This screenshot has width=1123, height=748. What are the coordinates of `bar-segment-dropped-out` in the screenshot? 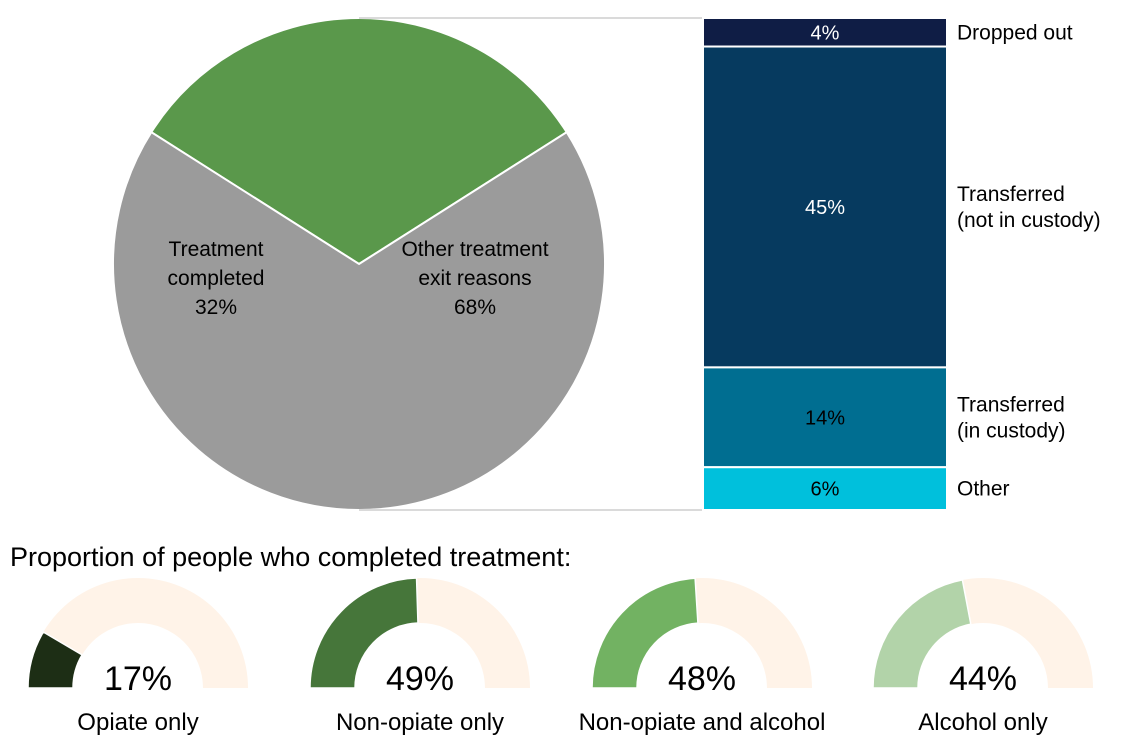 It's located at (825, 32).